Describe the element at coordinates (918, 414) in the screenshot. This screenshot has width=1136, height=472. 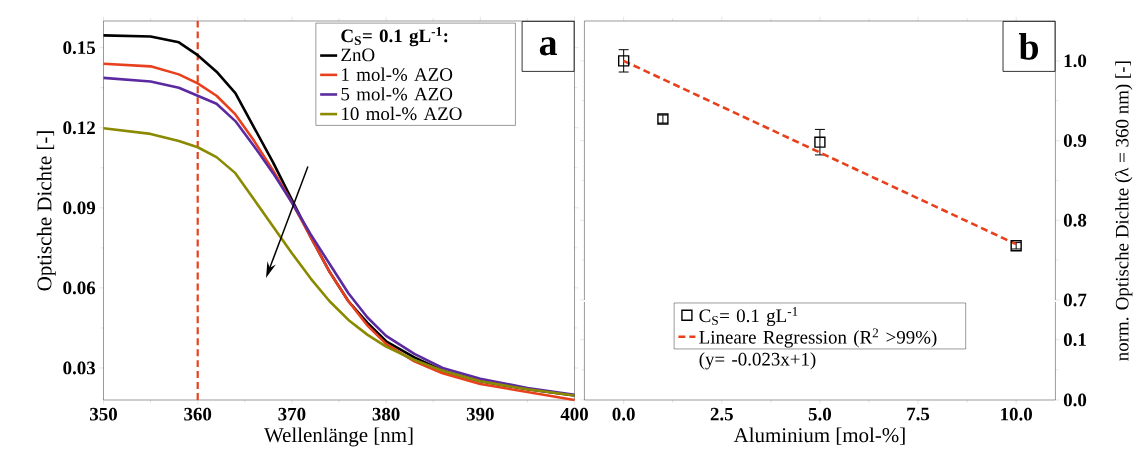
I see `x-tick-label: 7.5` at that location.